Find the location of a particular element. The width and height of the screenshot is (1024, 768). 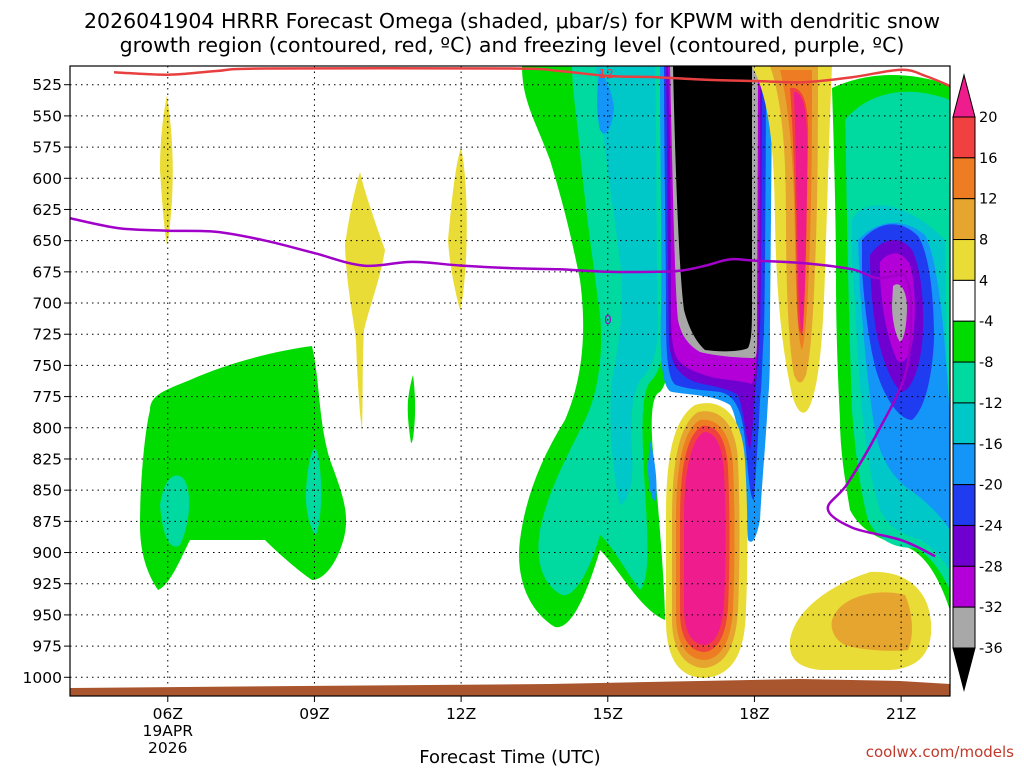

y-tick-label: 900 is located at coordinates (47, 553).